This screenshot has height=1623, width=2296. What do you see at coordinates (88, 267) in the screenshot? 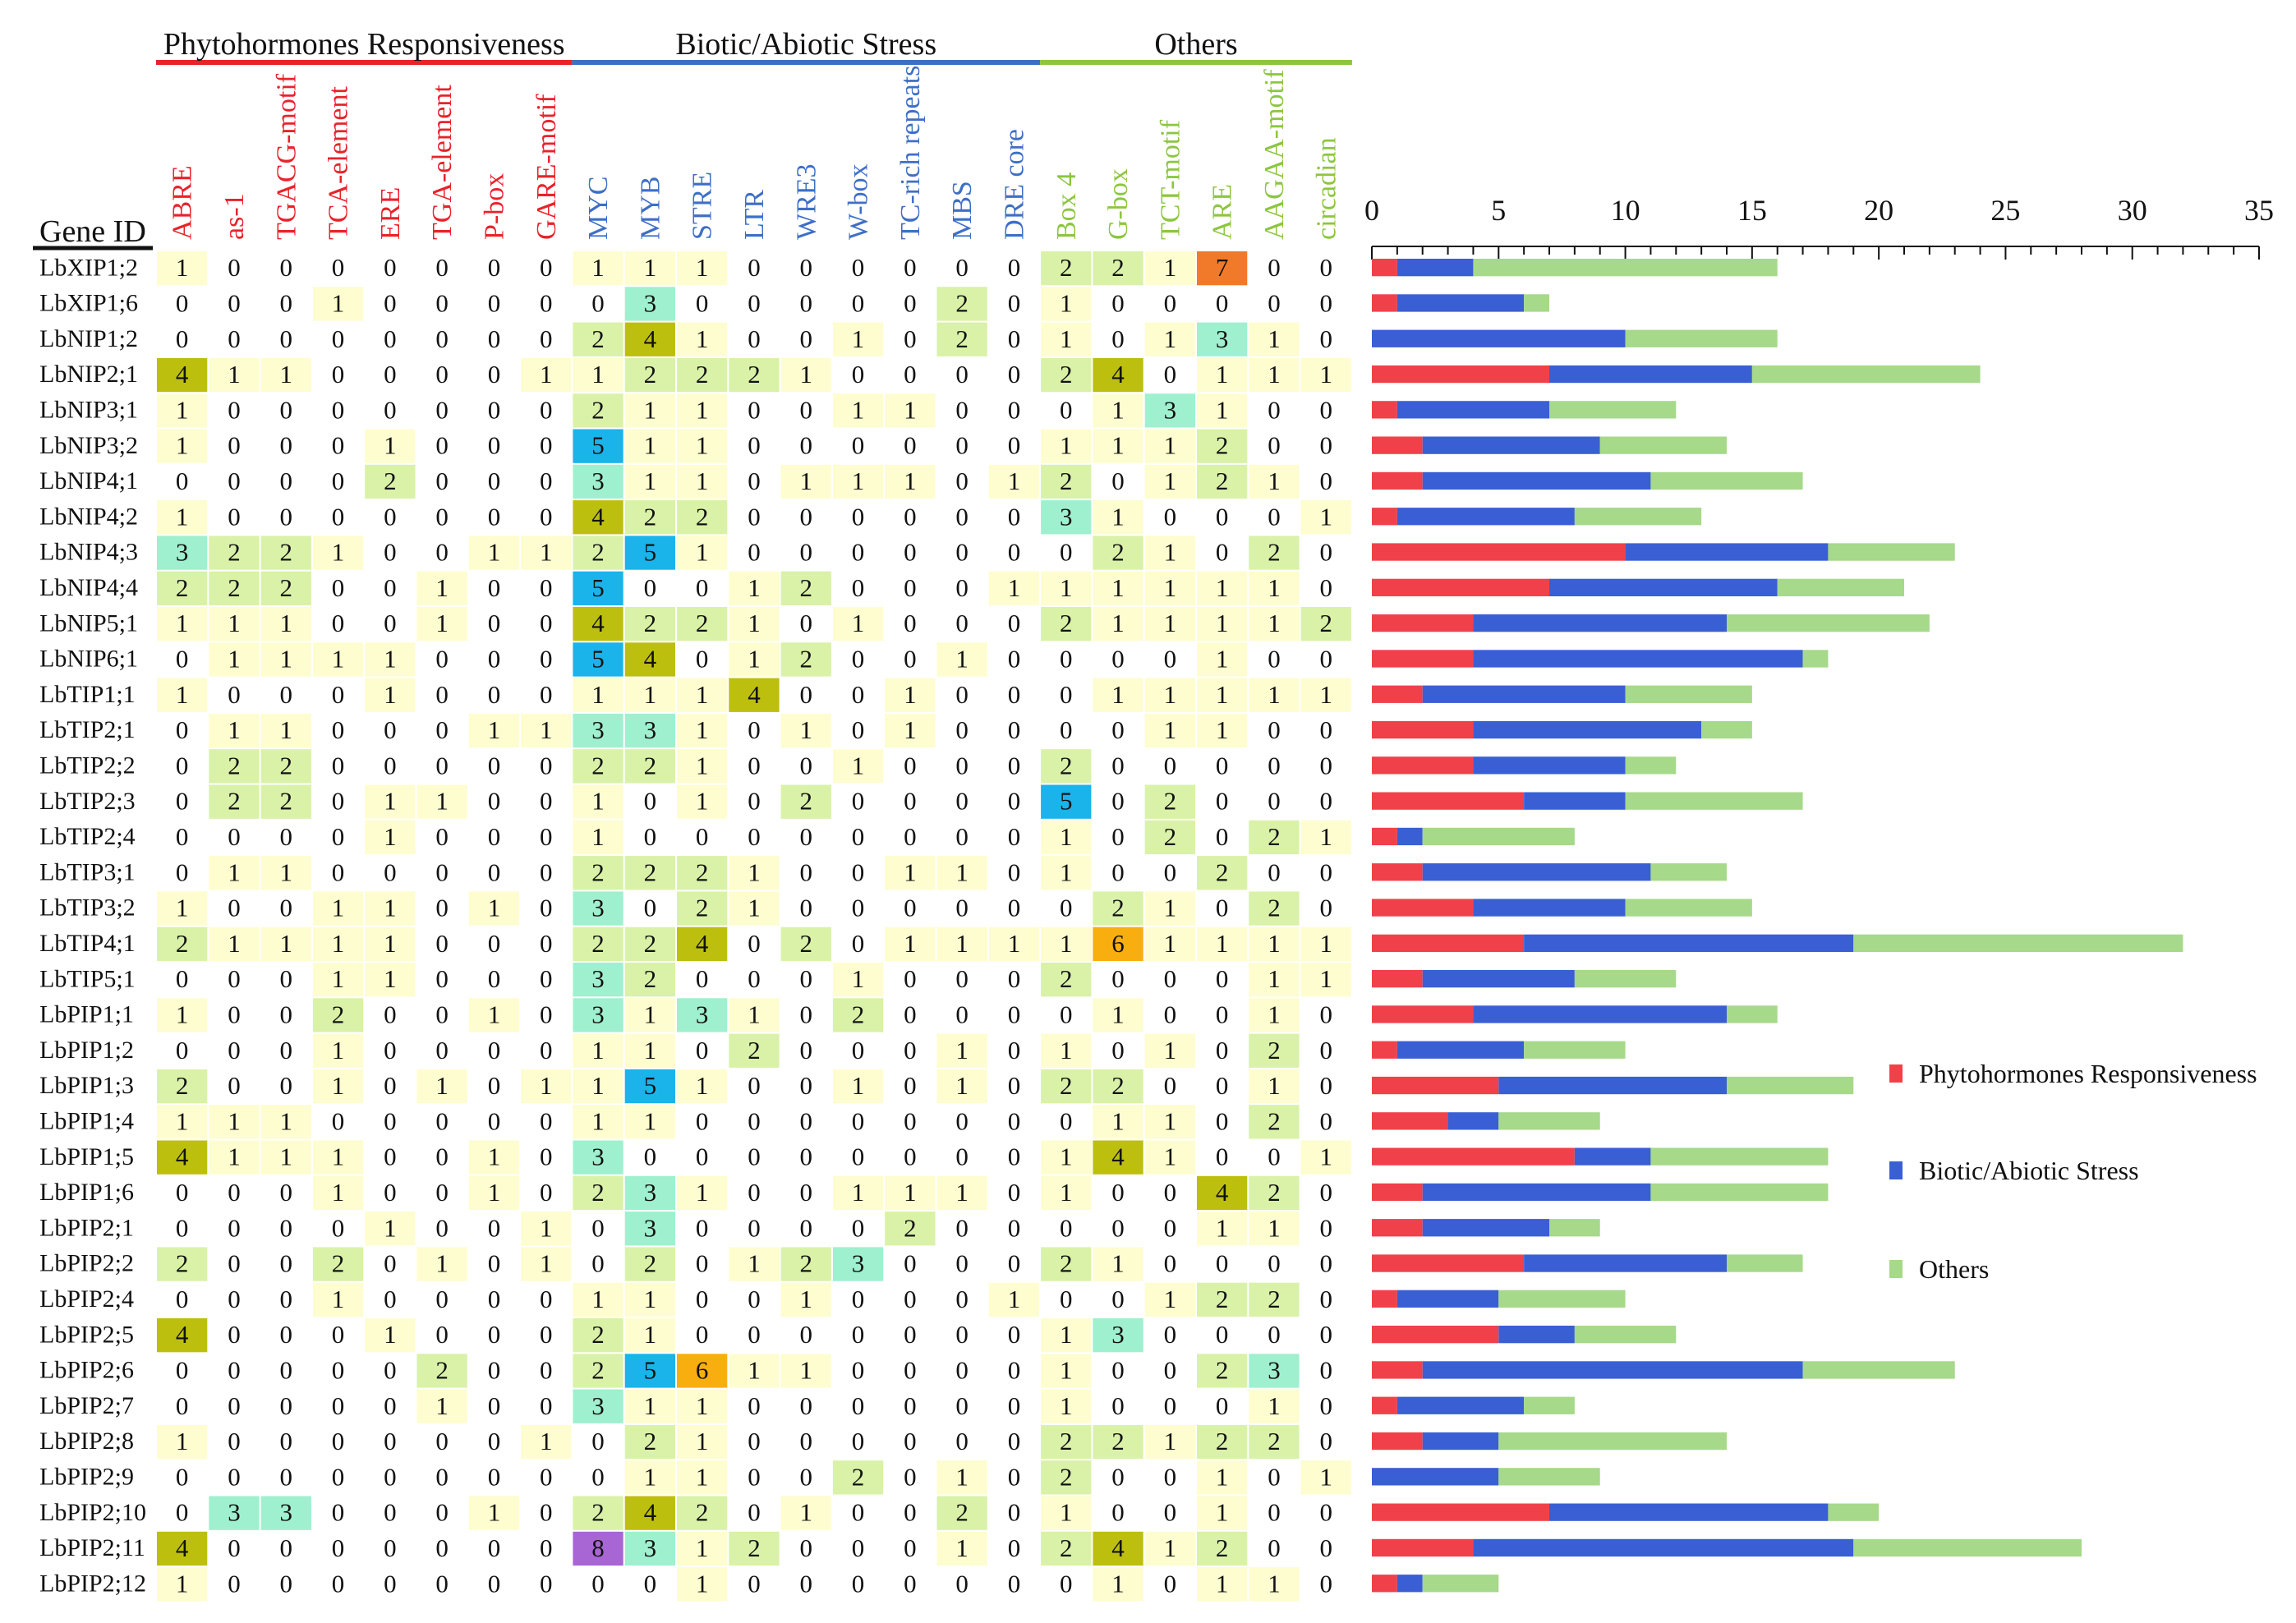
I see `gene-id-label: LbXIP1;2` at bounding box center [88, 267].